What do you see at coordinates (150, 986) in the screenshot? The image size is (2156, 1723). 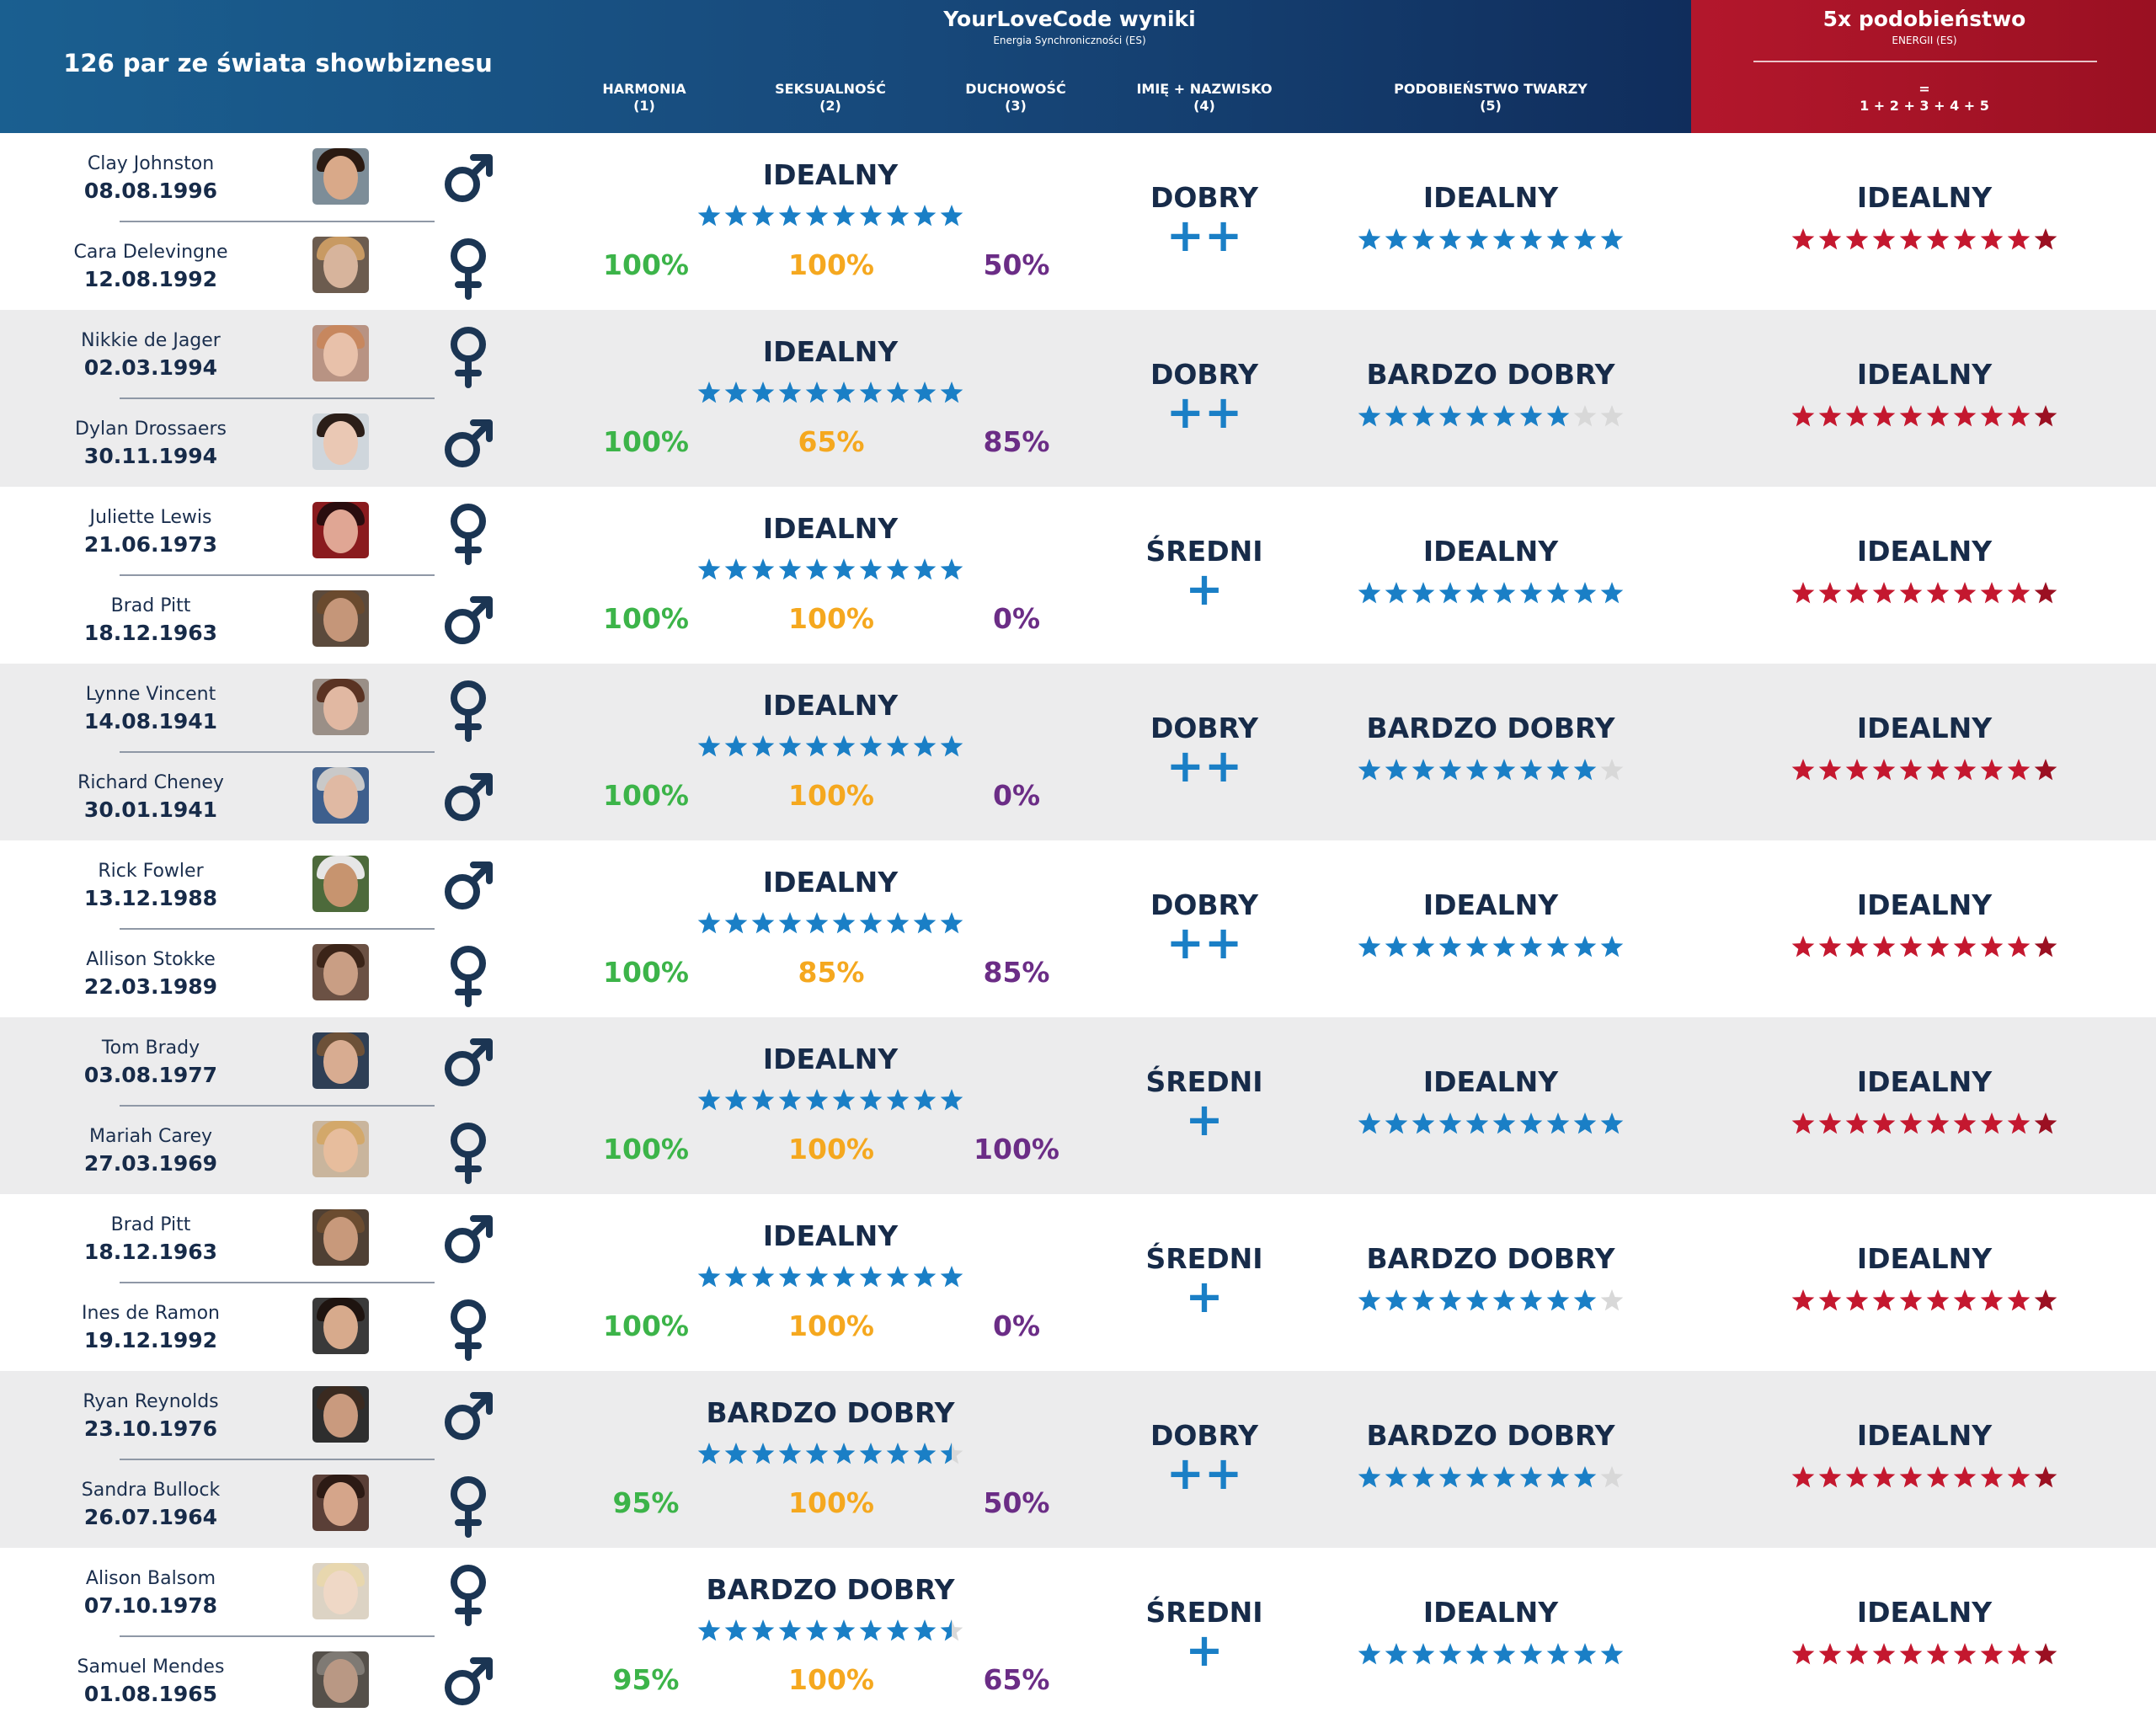 I see `person-birthdate: 22.03.1989` at bounding box center [150, 986].